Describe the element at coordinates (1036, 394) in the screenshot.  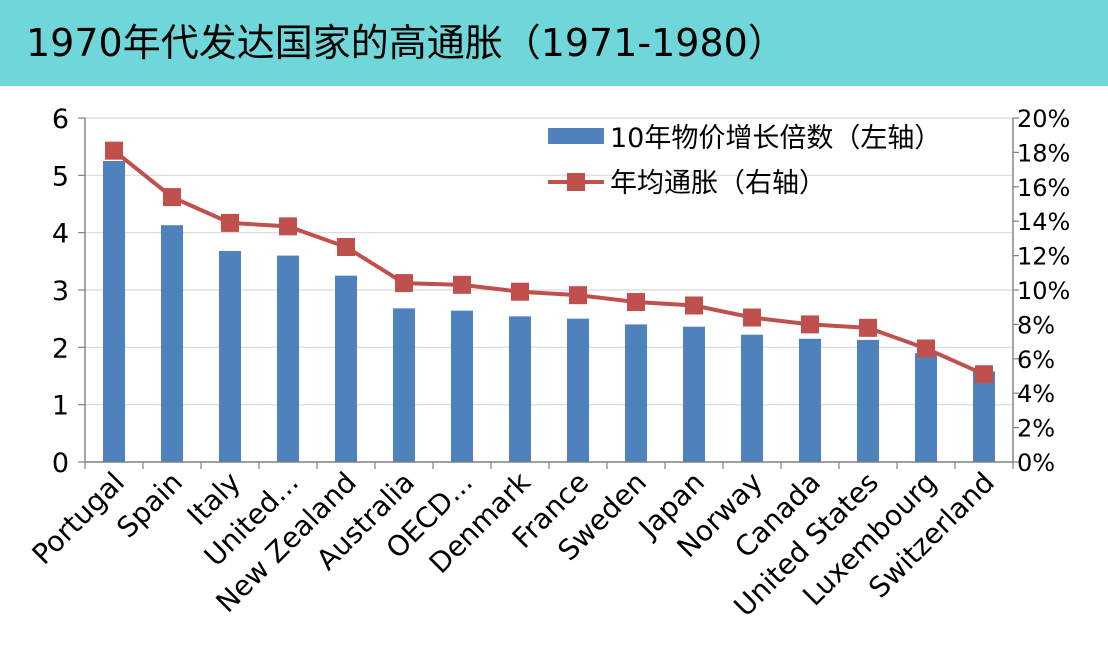
I see `y-right-tick-label: 4%` at that location.